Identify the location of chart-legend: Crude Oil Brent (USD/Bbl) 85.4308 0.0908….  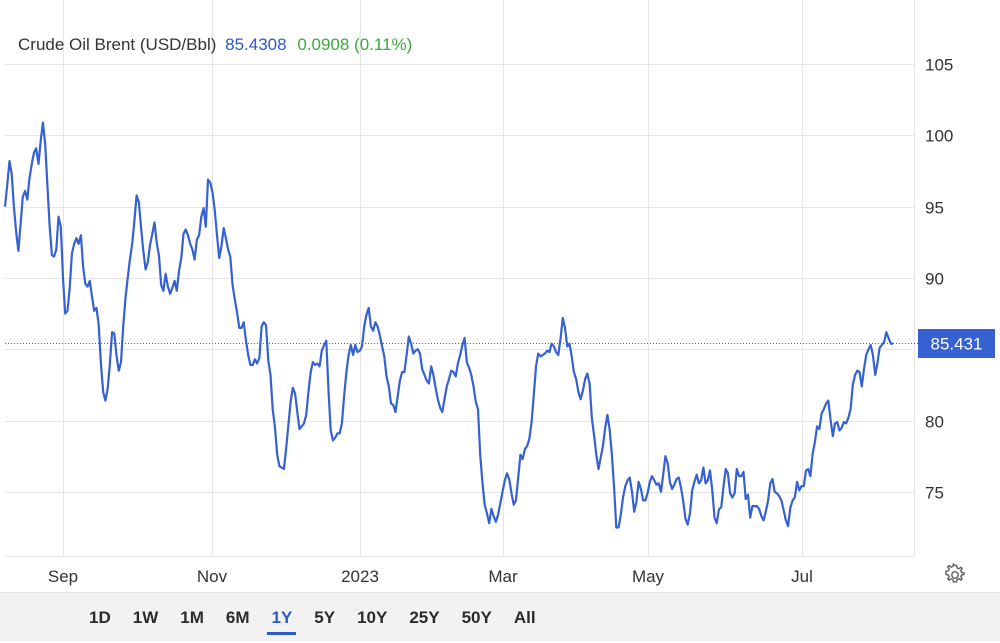
(215, 45).